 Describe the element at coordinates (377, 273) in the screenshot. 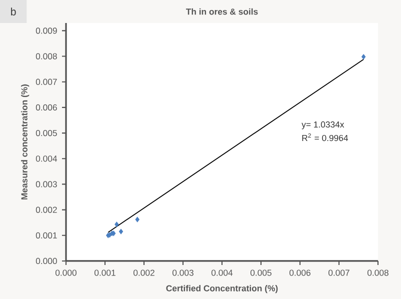

I see `x-tick-label: 0.008` at that location.